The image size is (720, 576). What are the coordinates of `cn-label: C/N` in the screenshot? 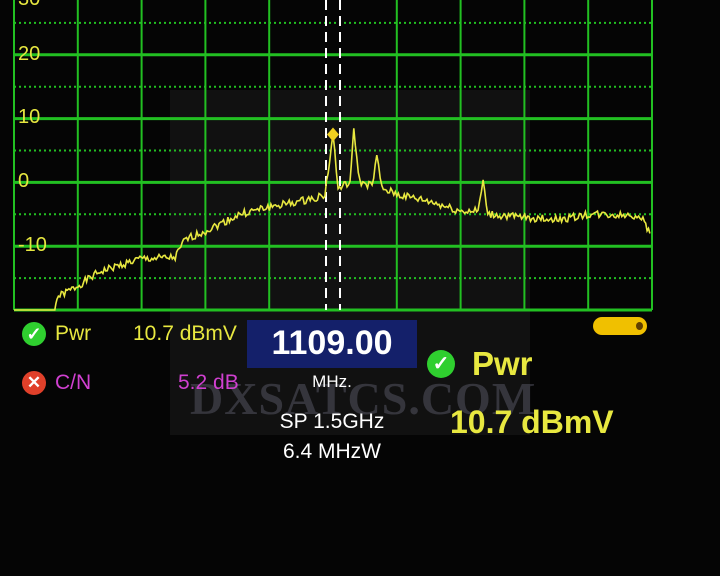 It's located at (73, 382).